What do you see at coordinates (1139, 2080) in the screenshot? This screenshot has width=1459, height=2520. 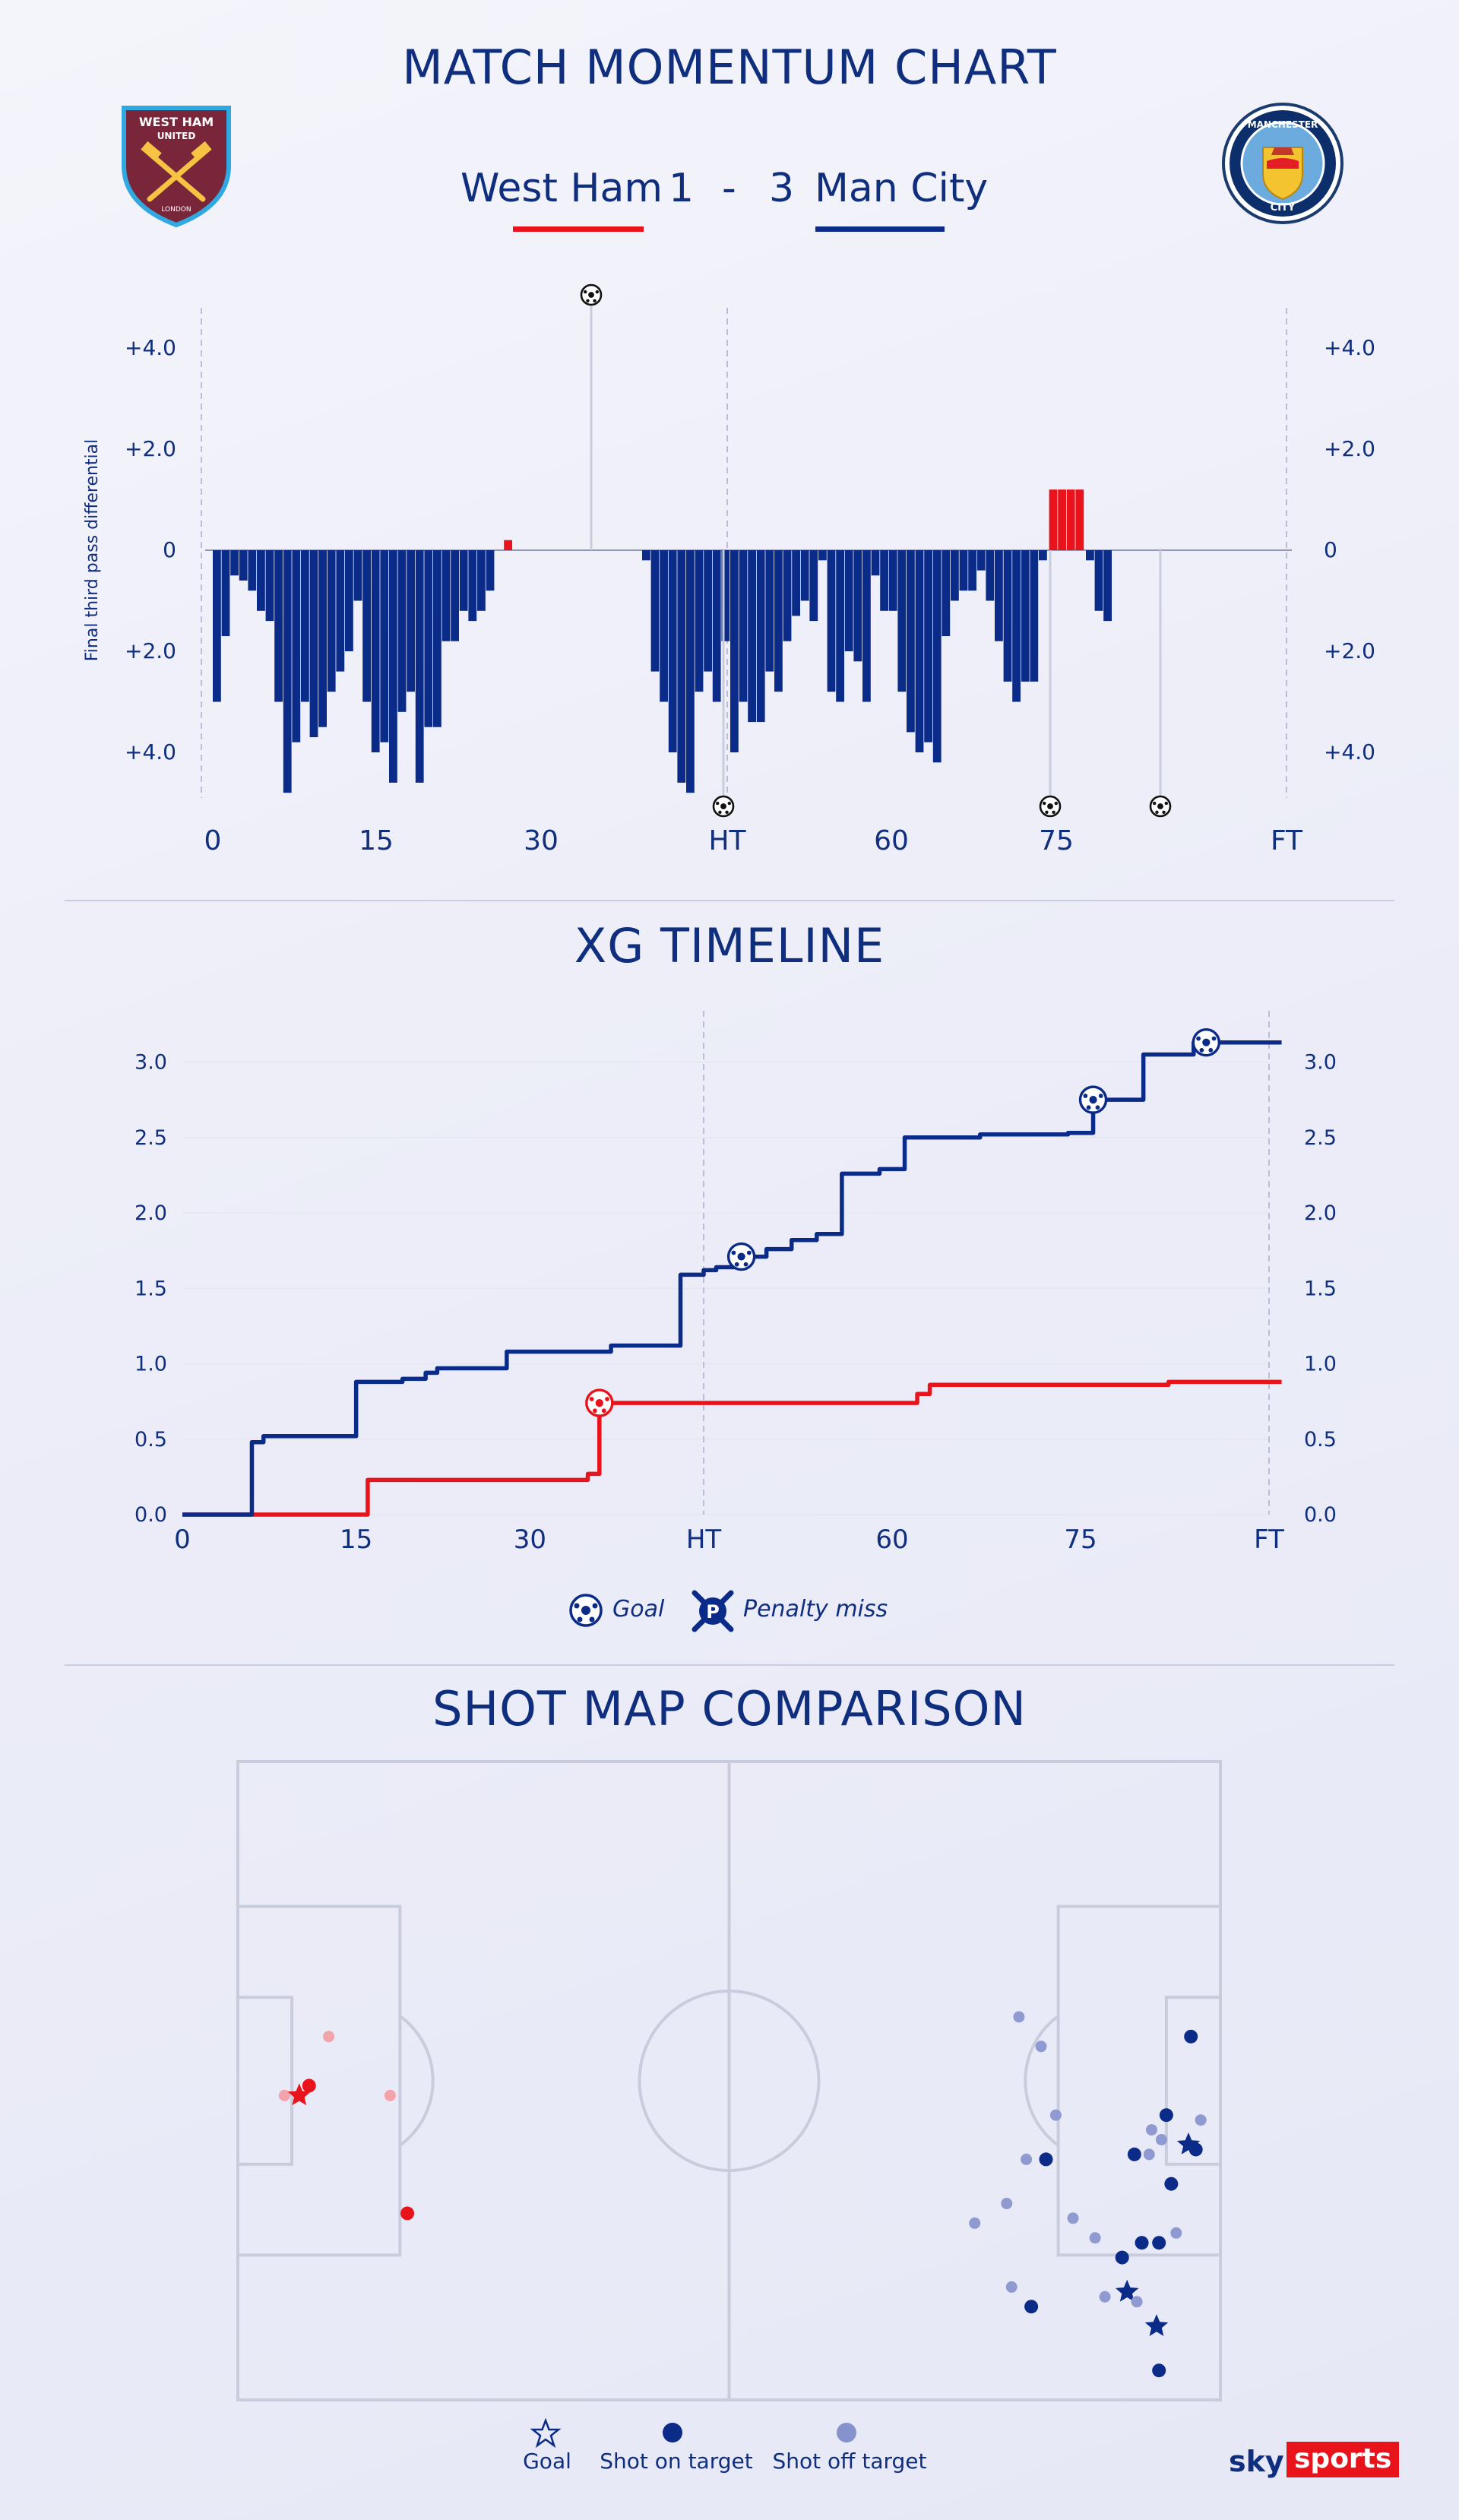 I see `right-penalty-box` at bounding box center [1139, 2080].